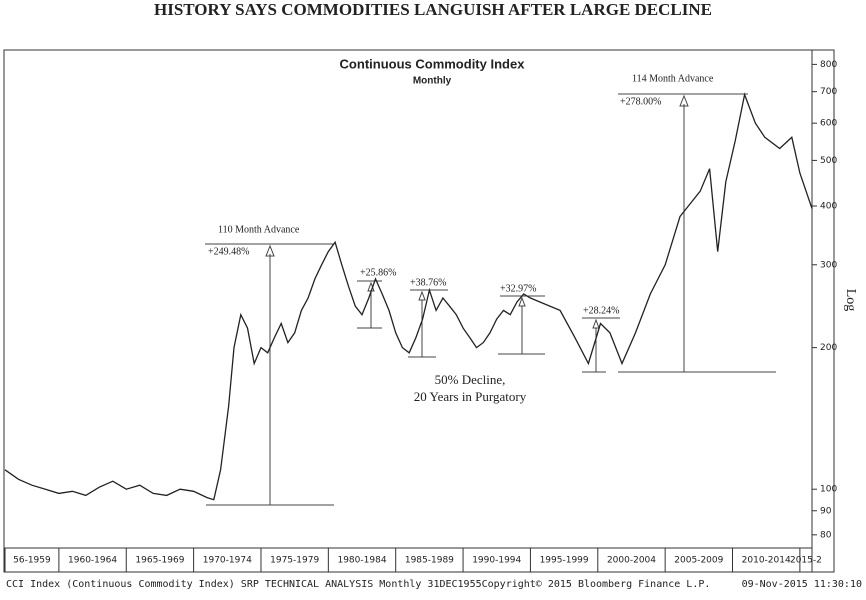 Image resolution: width=866 pixels, height=600 pixels. What do you see at coordinates (766, 561) in the screenshot?
I see `x-tick-label: 2010-2014` at bounding box center [766, 561].